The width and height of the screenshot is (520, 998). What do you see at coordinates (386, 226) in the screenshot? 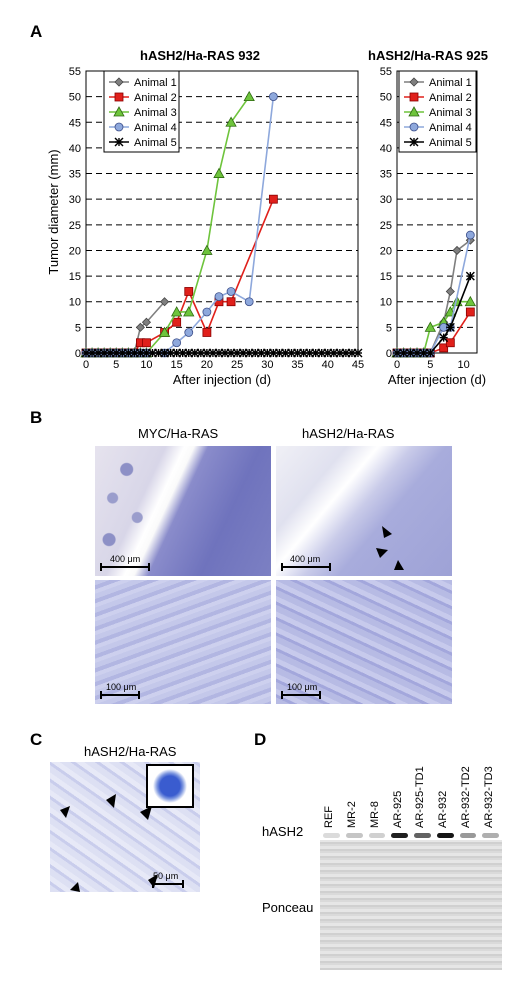
I see `y-tick-label: 25` at bounding box center [386, 226].